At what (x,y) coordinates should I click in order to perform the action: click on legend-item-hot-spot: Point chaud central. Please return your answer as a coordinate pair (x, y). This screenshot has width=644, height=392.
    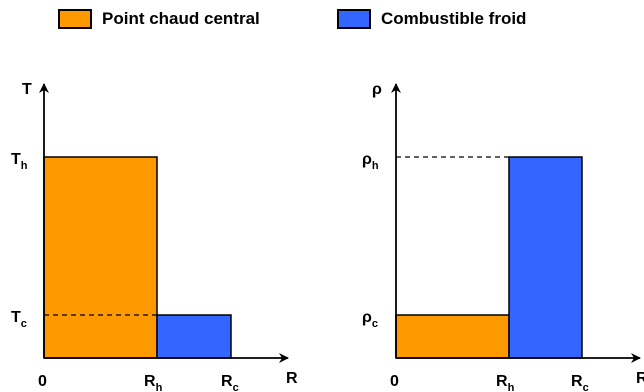
    Looking at the image, I should click on (159, 19).